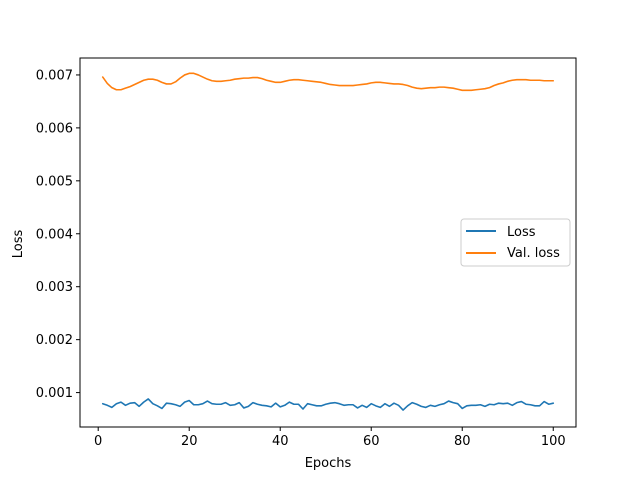  Describe the element at coordinates (98, 441) in the screenshot. I see `x-tick-label: 0` at that location.